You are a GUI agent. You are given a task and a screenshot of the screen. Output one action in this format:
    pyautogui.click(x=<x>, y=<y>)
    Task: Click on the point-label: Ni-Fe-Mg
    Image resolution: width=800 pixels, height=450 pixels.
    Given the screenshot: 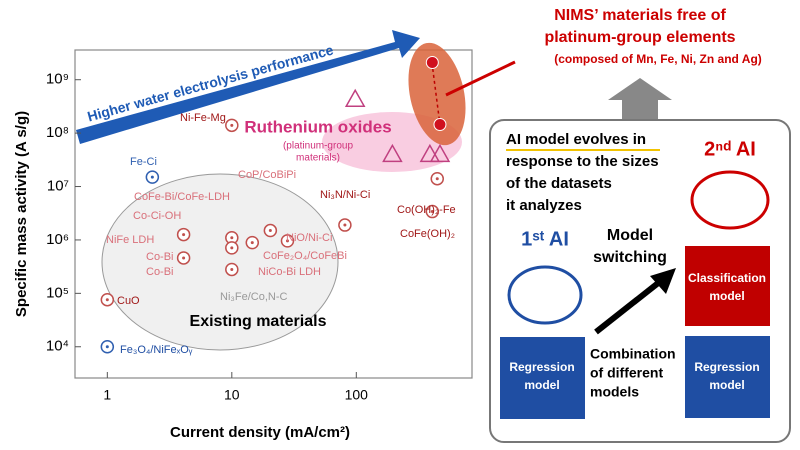 What is the action you would take?
    pyautogui.click(x=203, y=118)
    